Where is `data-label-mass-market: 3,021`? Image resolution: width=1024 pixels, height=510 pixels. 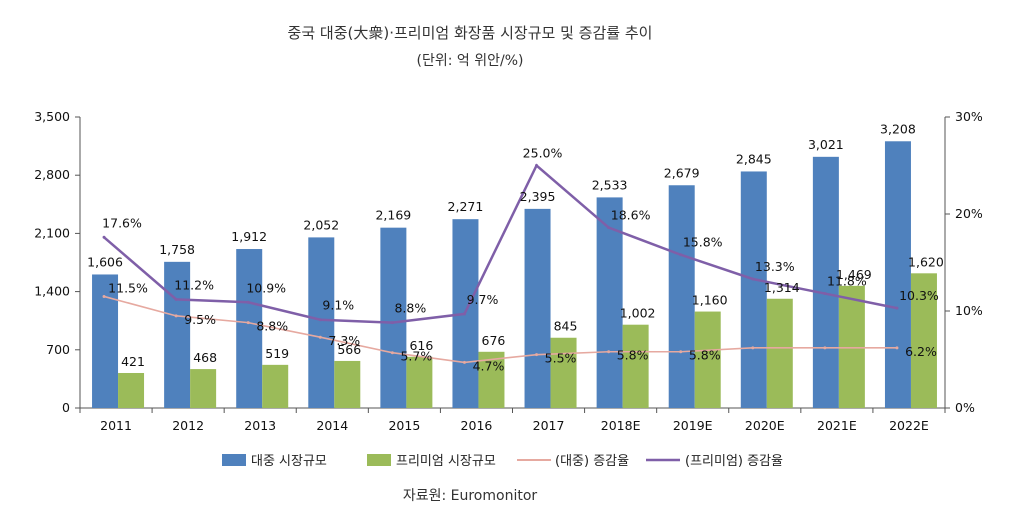 data-label-mass-market: 3,021 is located at coordinates (826, 144).